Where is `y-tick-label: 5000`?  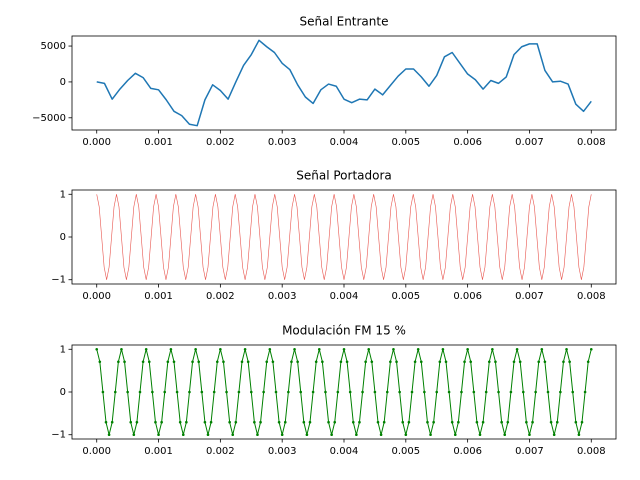
y-tick-label: 5000 is located at coordinates (53, 46).